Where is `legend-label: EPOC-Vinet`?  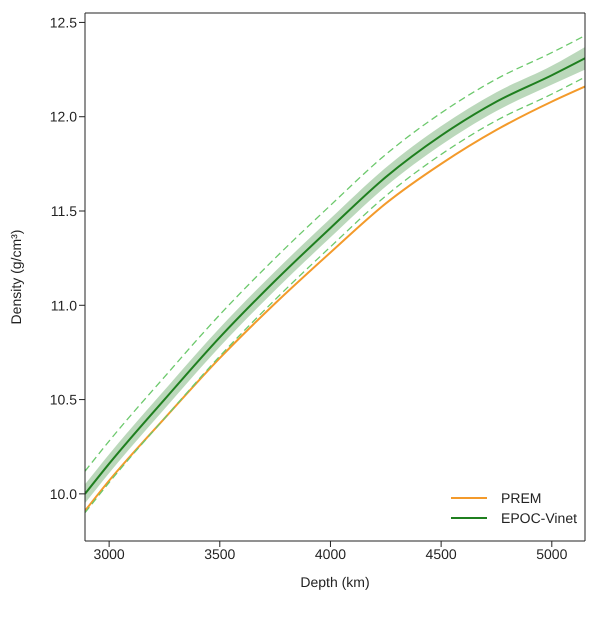 legend-label: EPOC-Vinet is located at coordinates (539, 518).